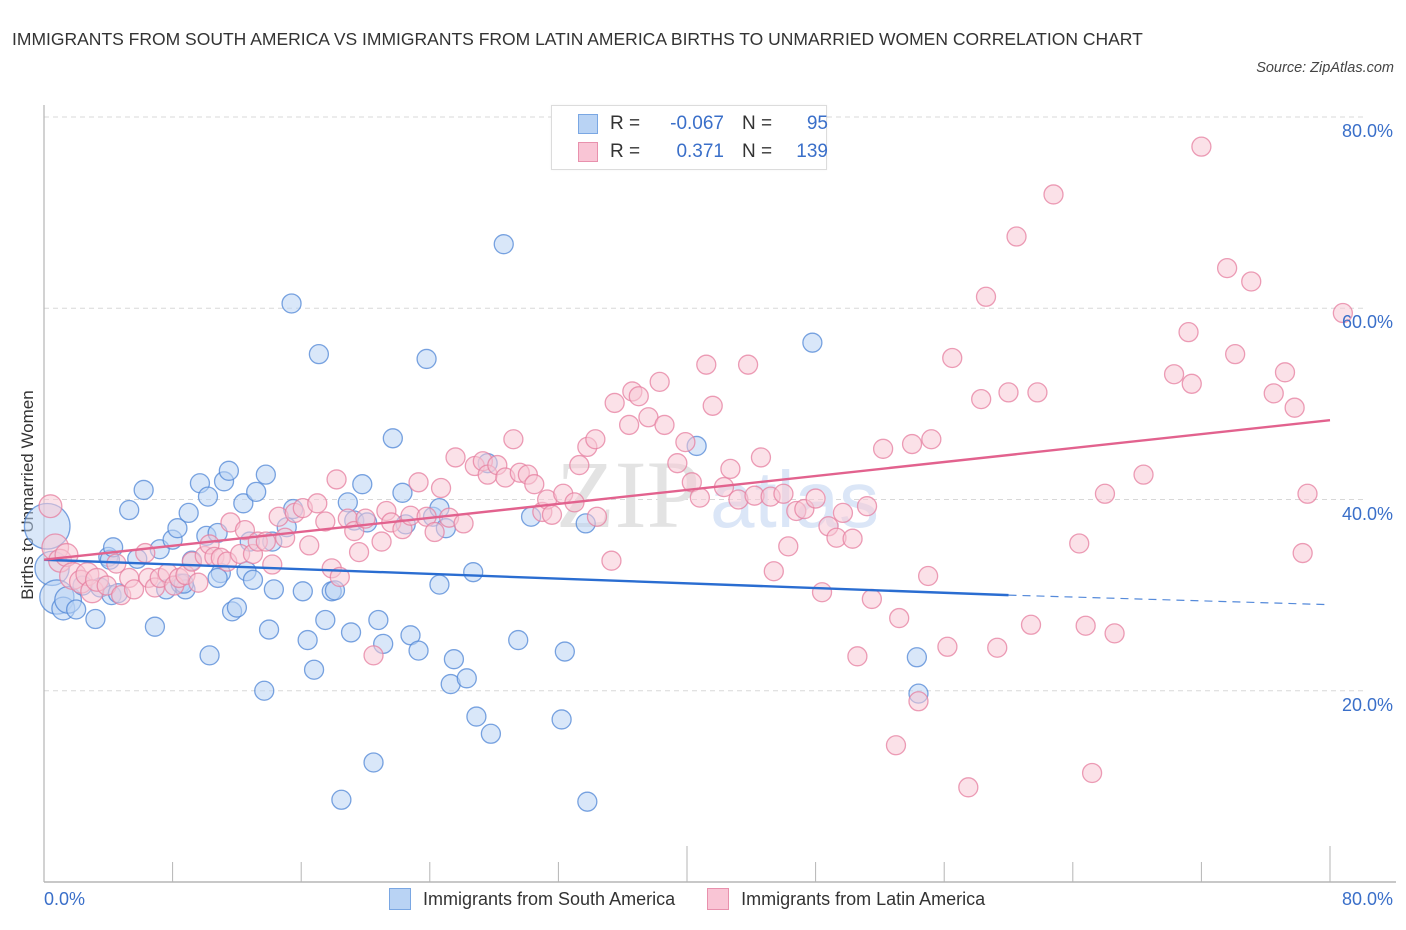 This screenshot has height=930, width=1406. I want to click on legend-item-latin-america: Immigrants from Latin America, so click(846, 899).